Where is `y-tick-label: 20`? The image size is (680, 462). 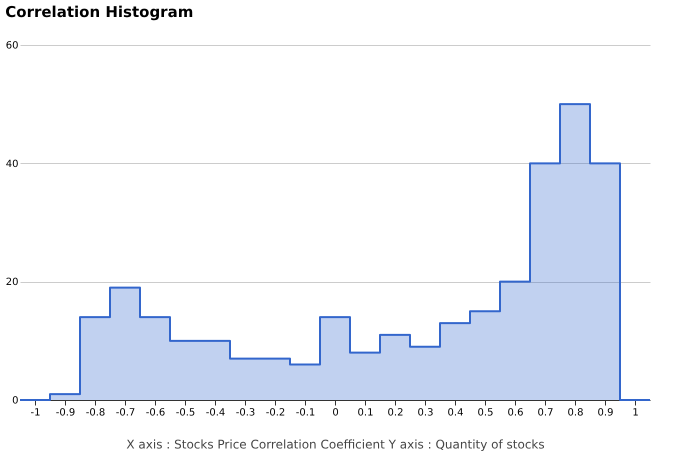
y-tick-label: 20 is located at coordinates (12, 282).